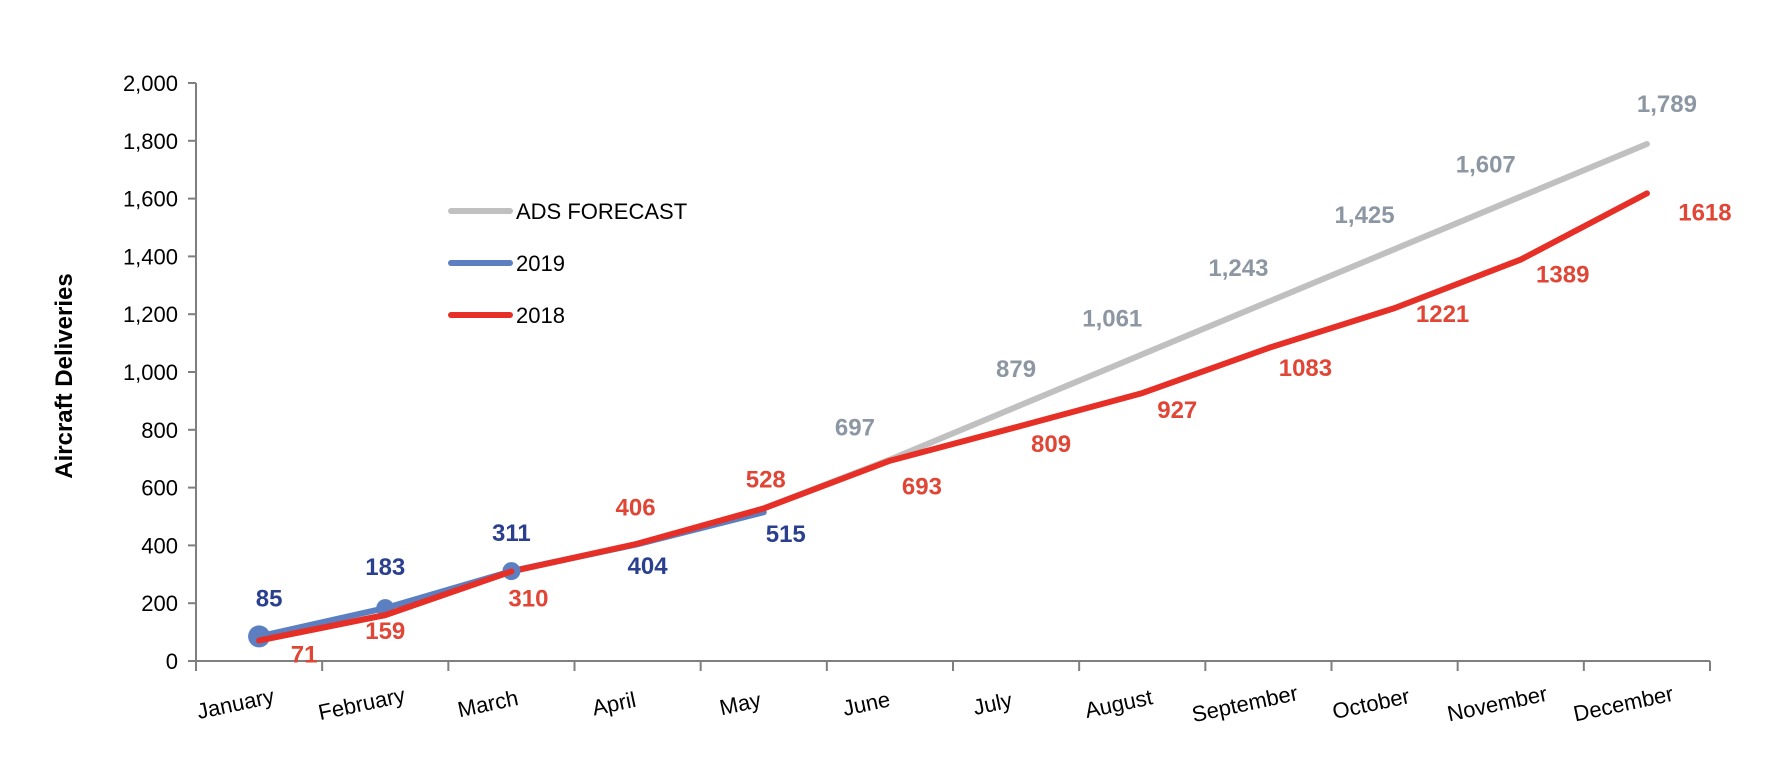 The height and width of the screenshot is (772, 1788). I want to click on data-label-2018: 528, so click(766, 479).